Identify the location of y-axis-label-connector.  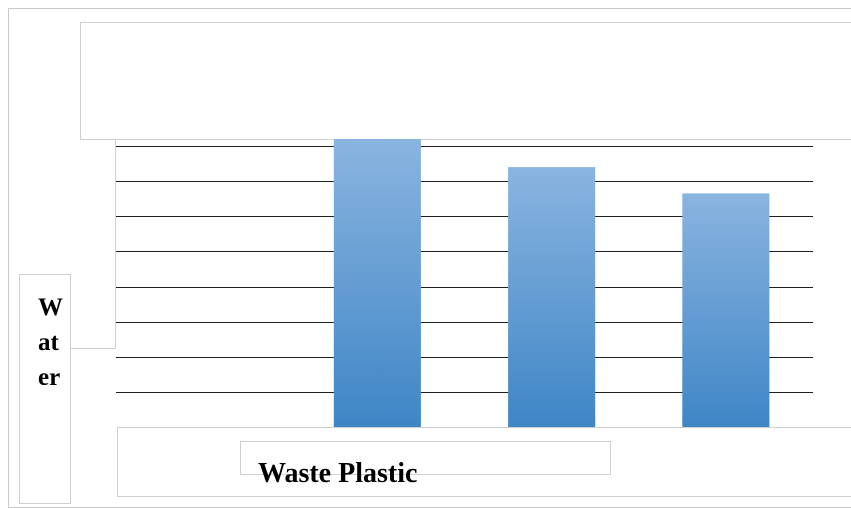
(93, 244).